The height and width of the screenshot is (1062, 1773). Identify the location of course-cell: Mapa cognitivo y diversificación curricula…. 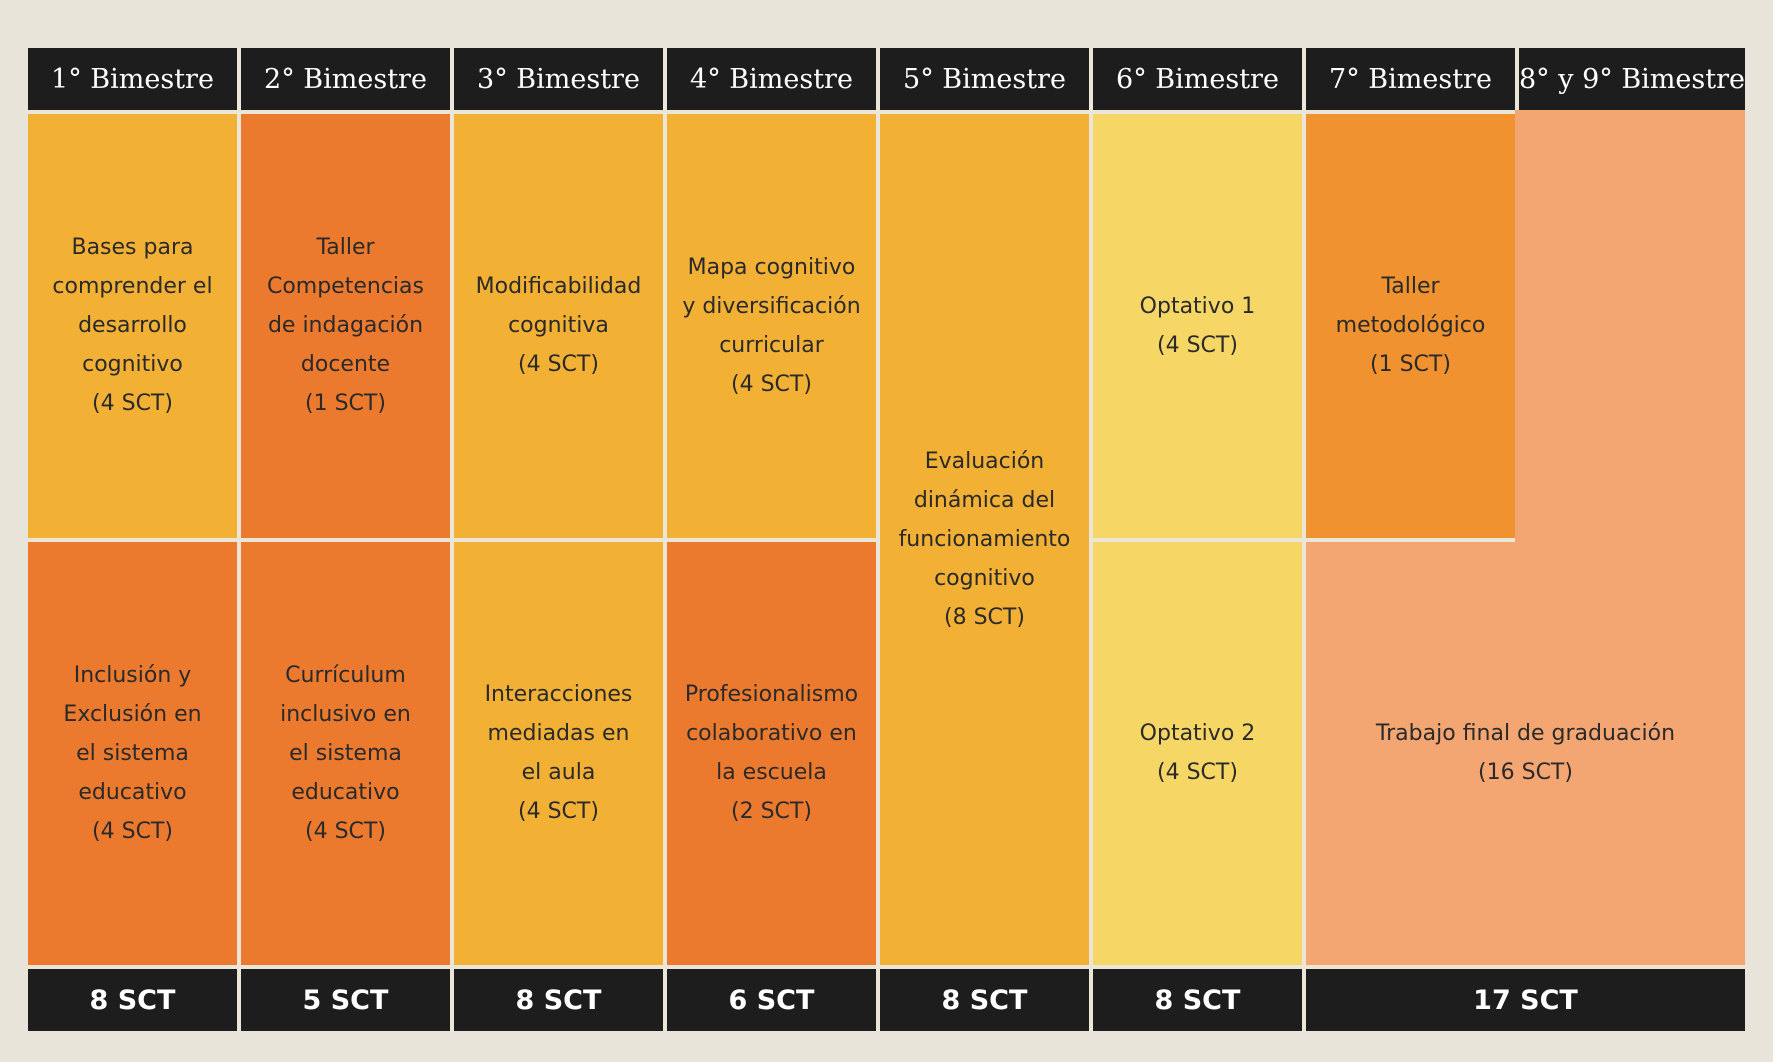
(771, 326).